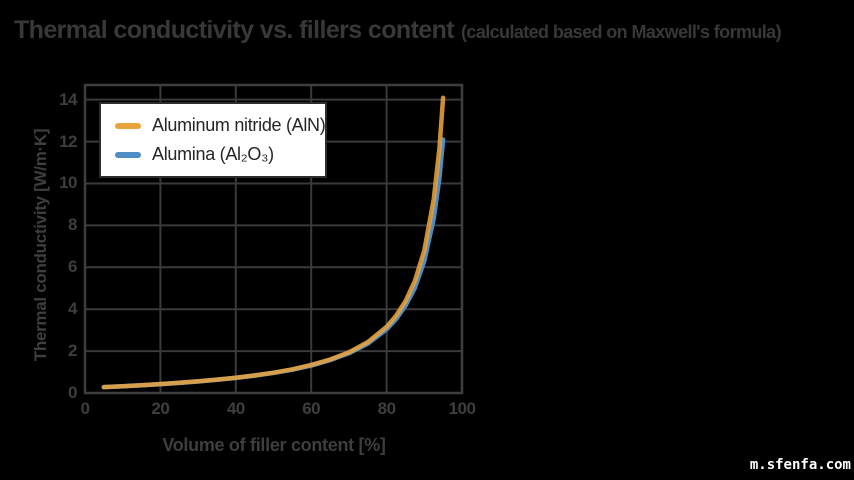 The width and height of the screenshot is (854, 480). Describe the element at coordinates (40, 245) in the screenshot. I see `y-axis-label: Thermal conductivity [W/m·K]` at that location.